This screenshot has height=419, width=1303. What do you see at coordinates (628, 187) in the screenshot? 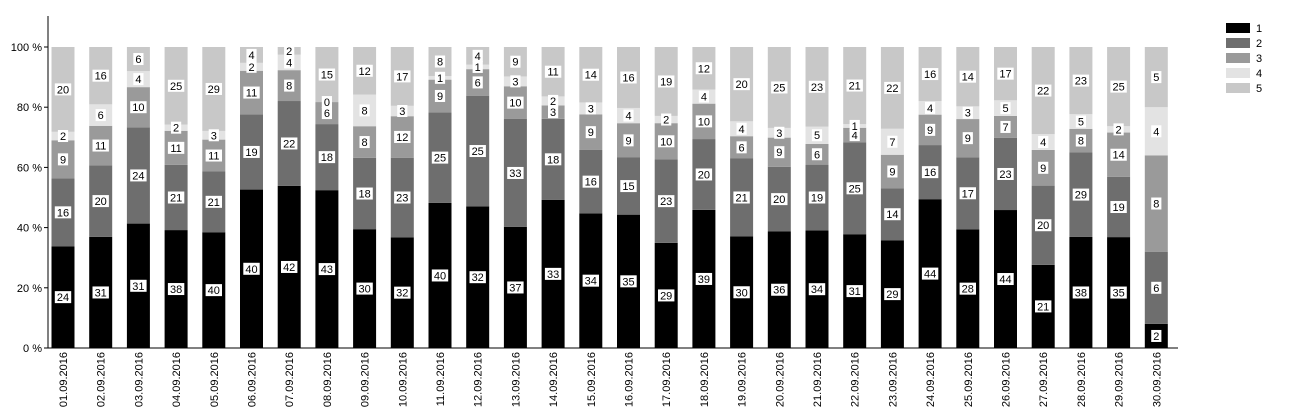
I see `data-label: 15` at bounding box center [628, 187].